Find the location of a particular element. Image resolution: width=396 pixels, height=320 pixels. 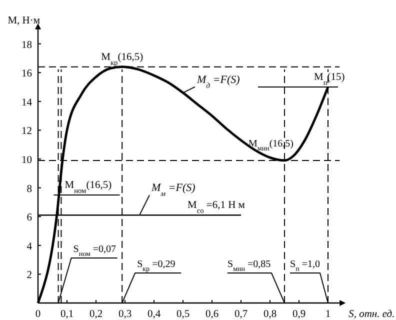

annotation: S$_{п}$ =1,0 is located at coordinates (305, 266).